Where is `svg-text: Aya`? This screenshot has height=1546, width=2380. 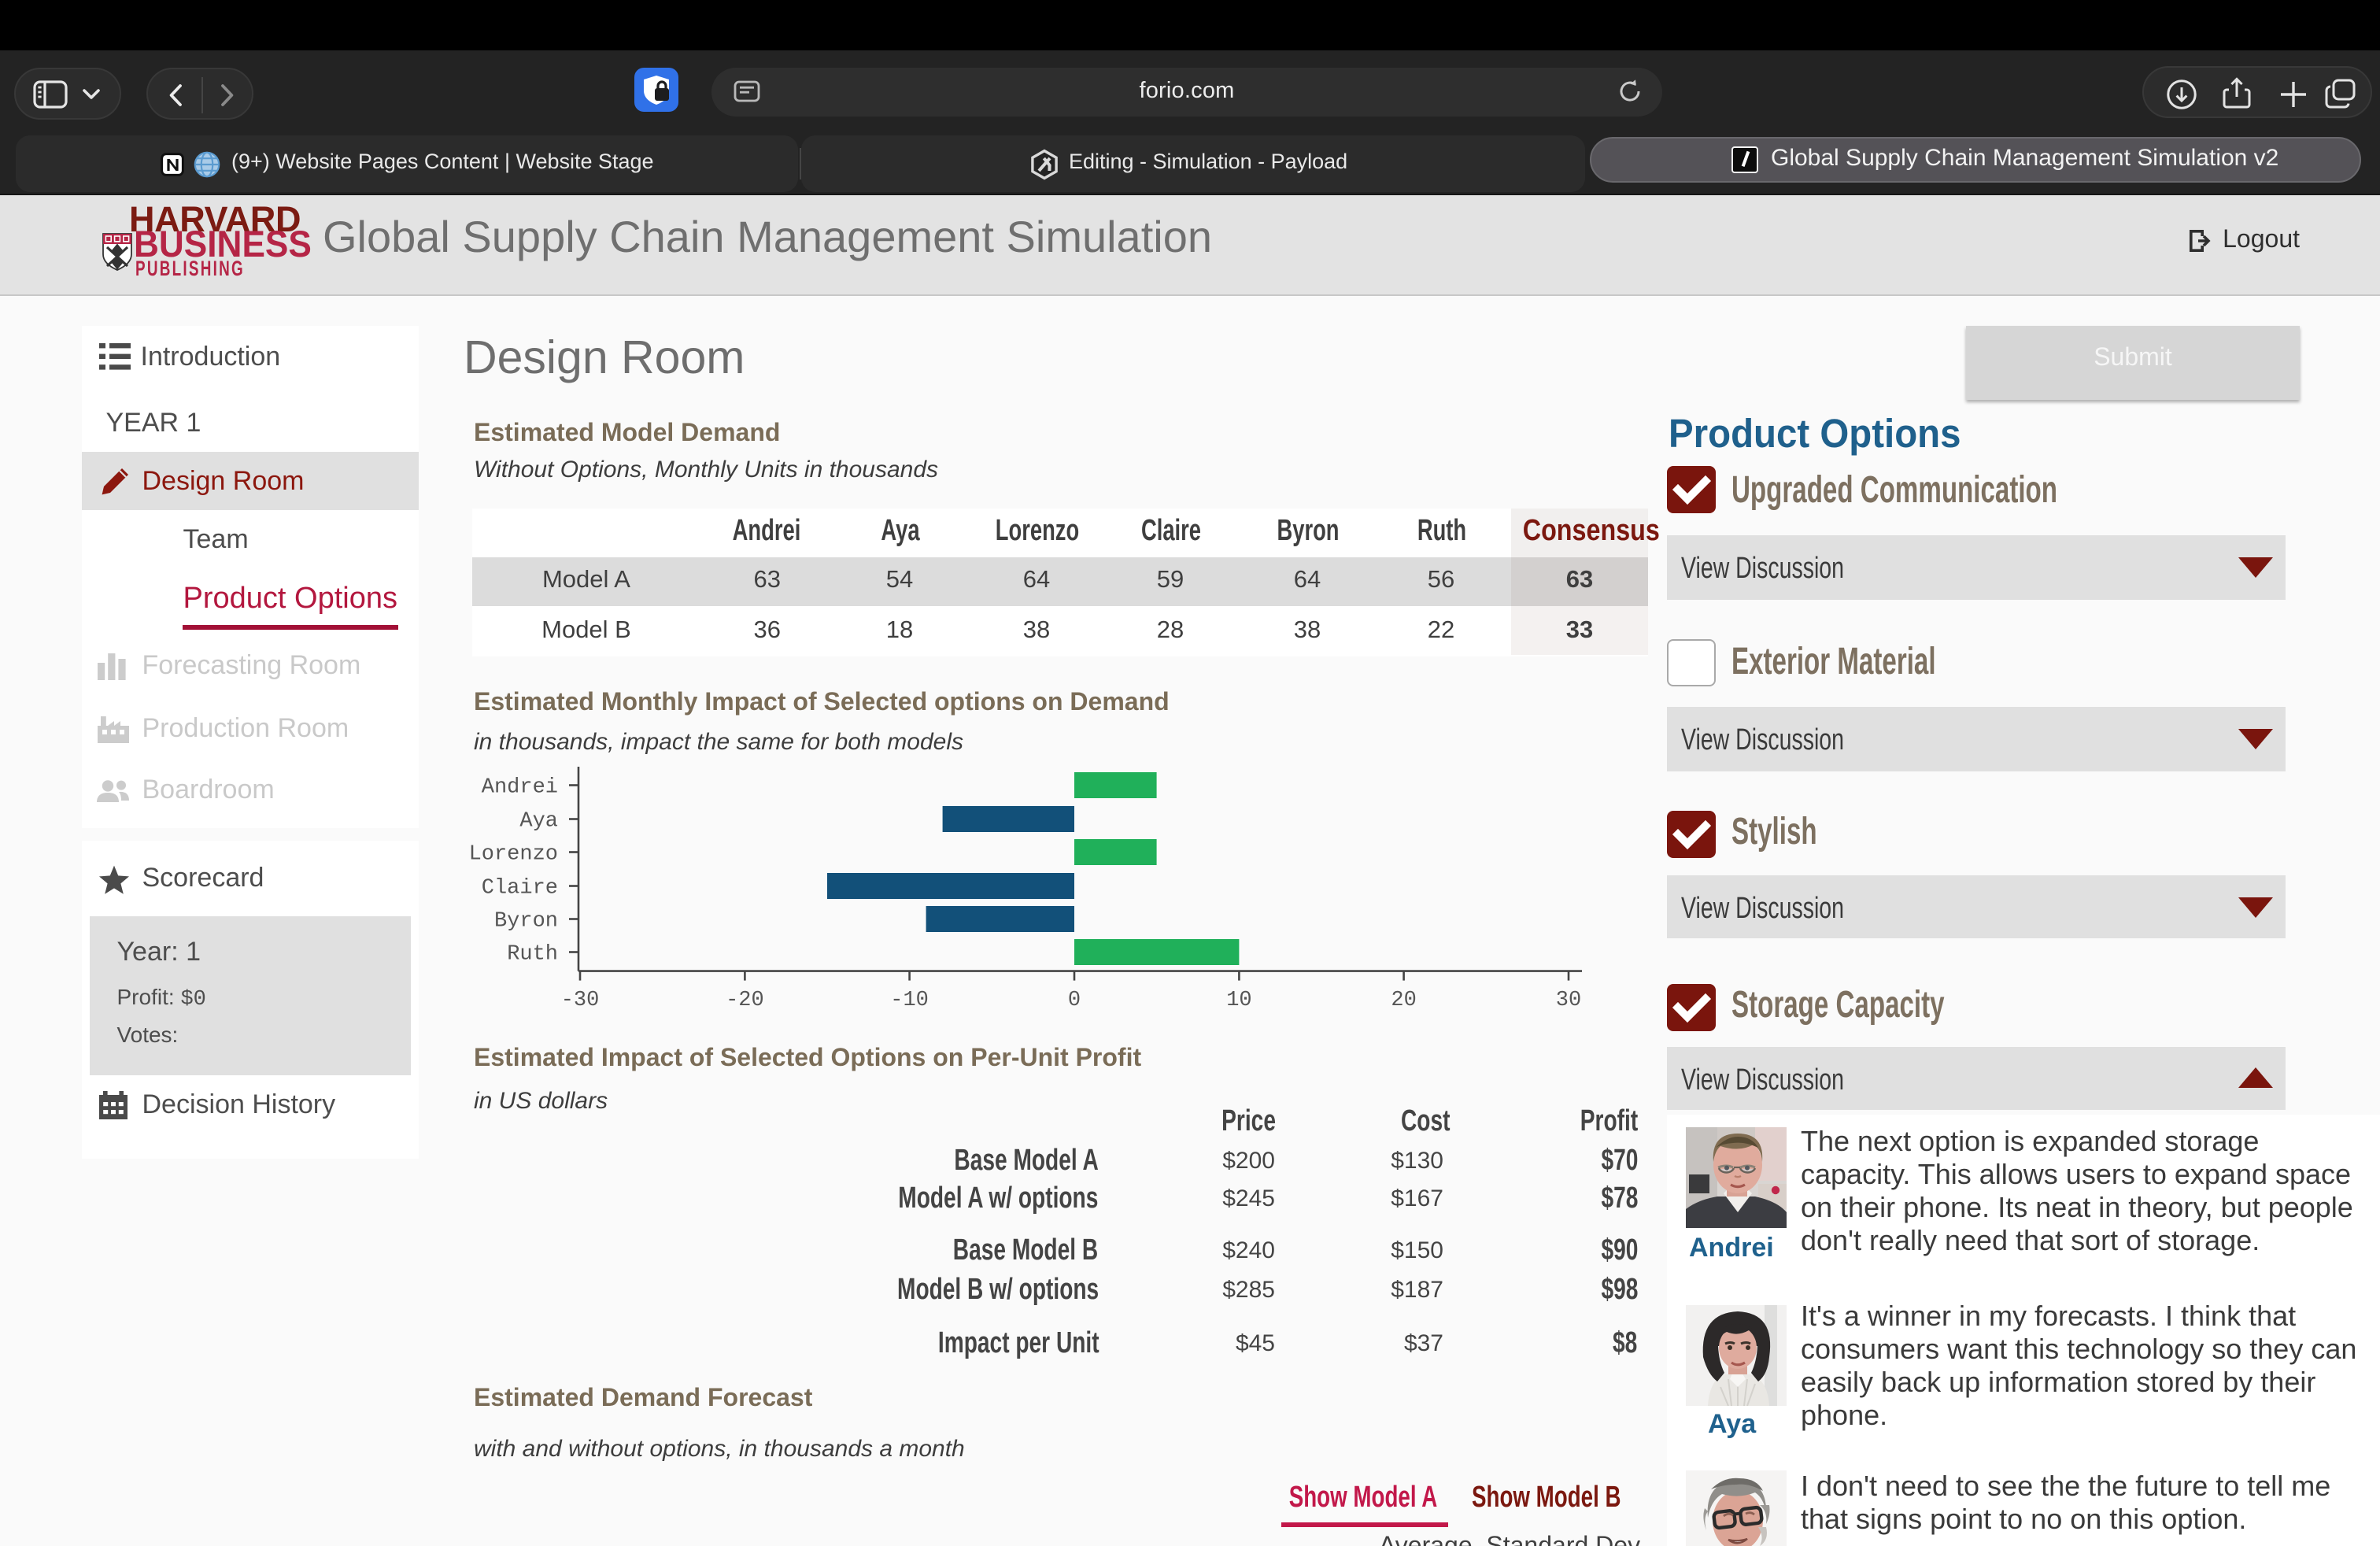
svg-text: Aya is located at coordinates (538, 822).